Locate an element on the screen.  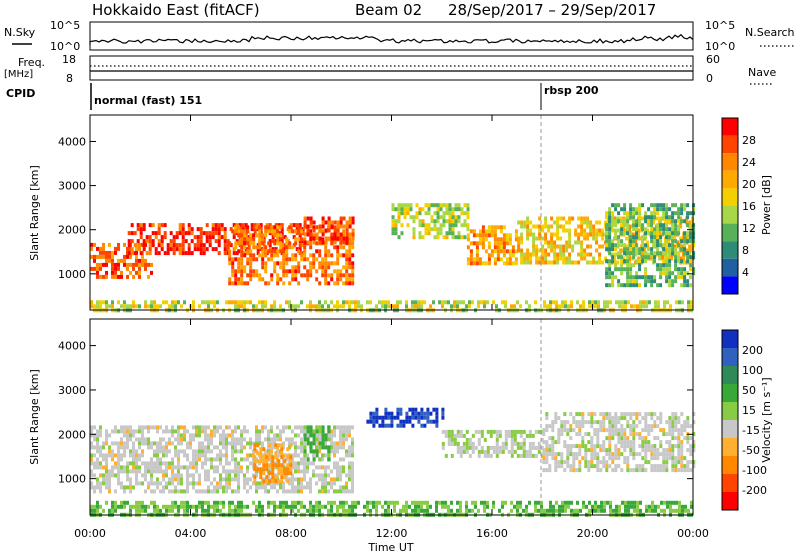
freq-unit: [MHz] is located at coordinates (18, 74).